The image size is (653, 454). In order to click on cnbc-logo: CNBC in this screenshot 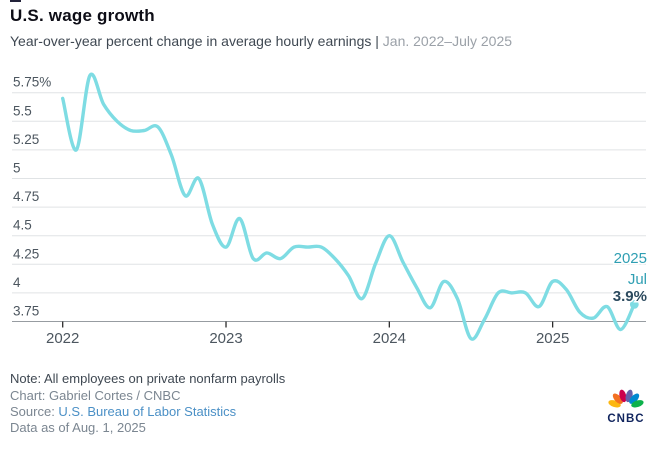, I will do `click(626, 404)`.